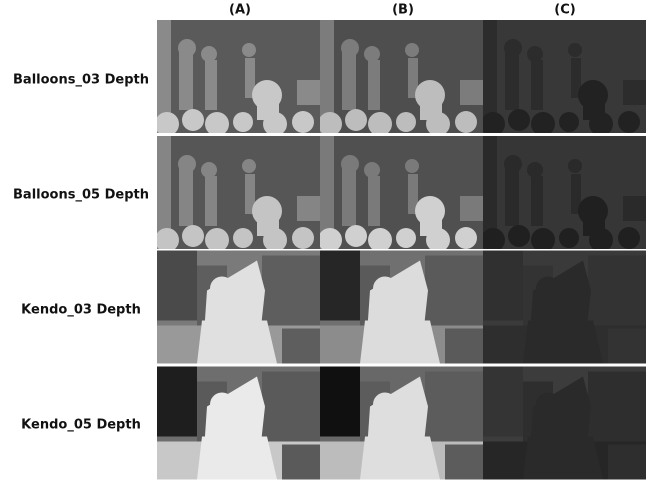 The image size is (664, 483). I want to click on row-label: Kendo_05 Depth, so click(81, 425).